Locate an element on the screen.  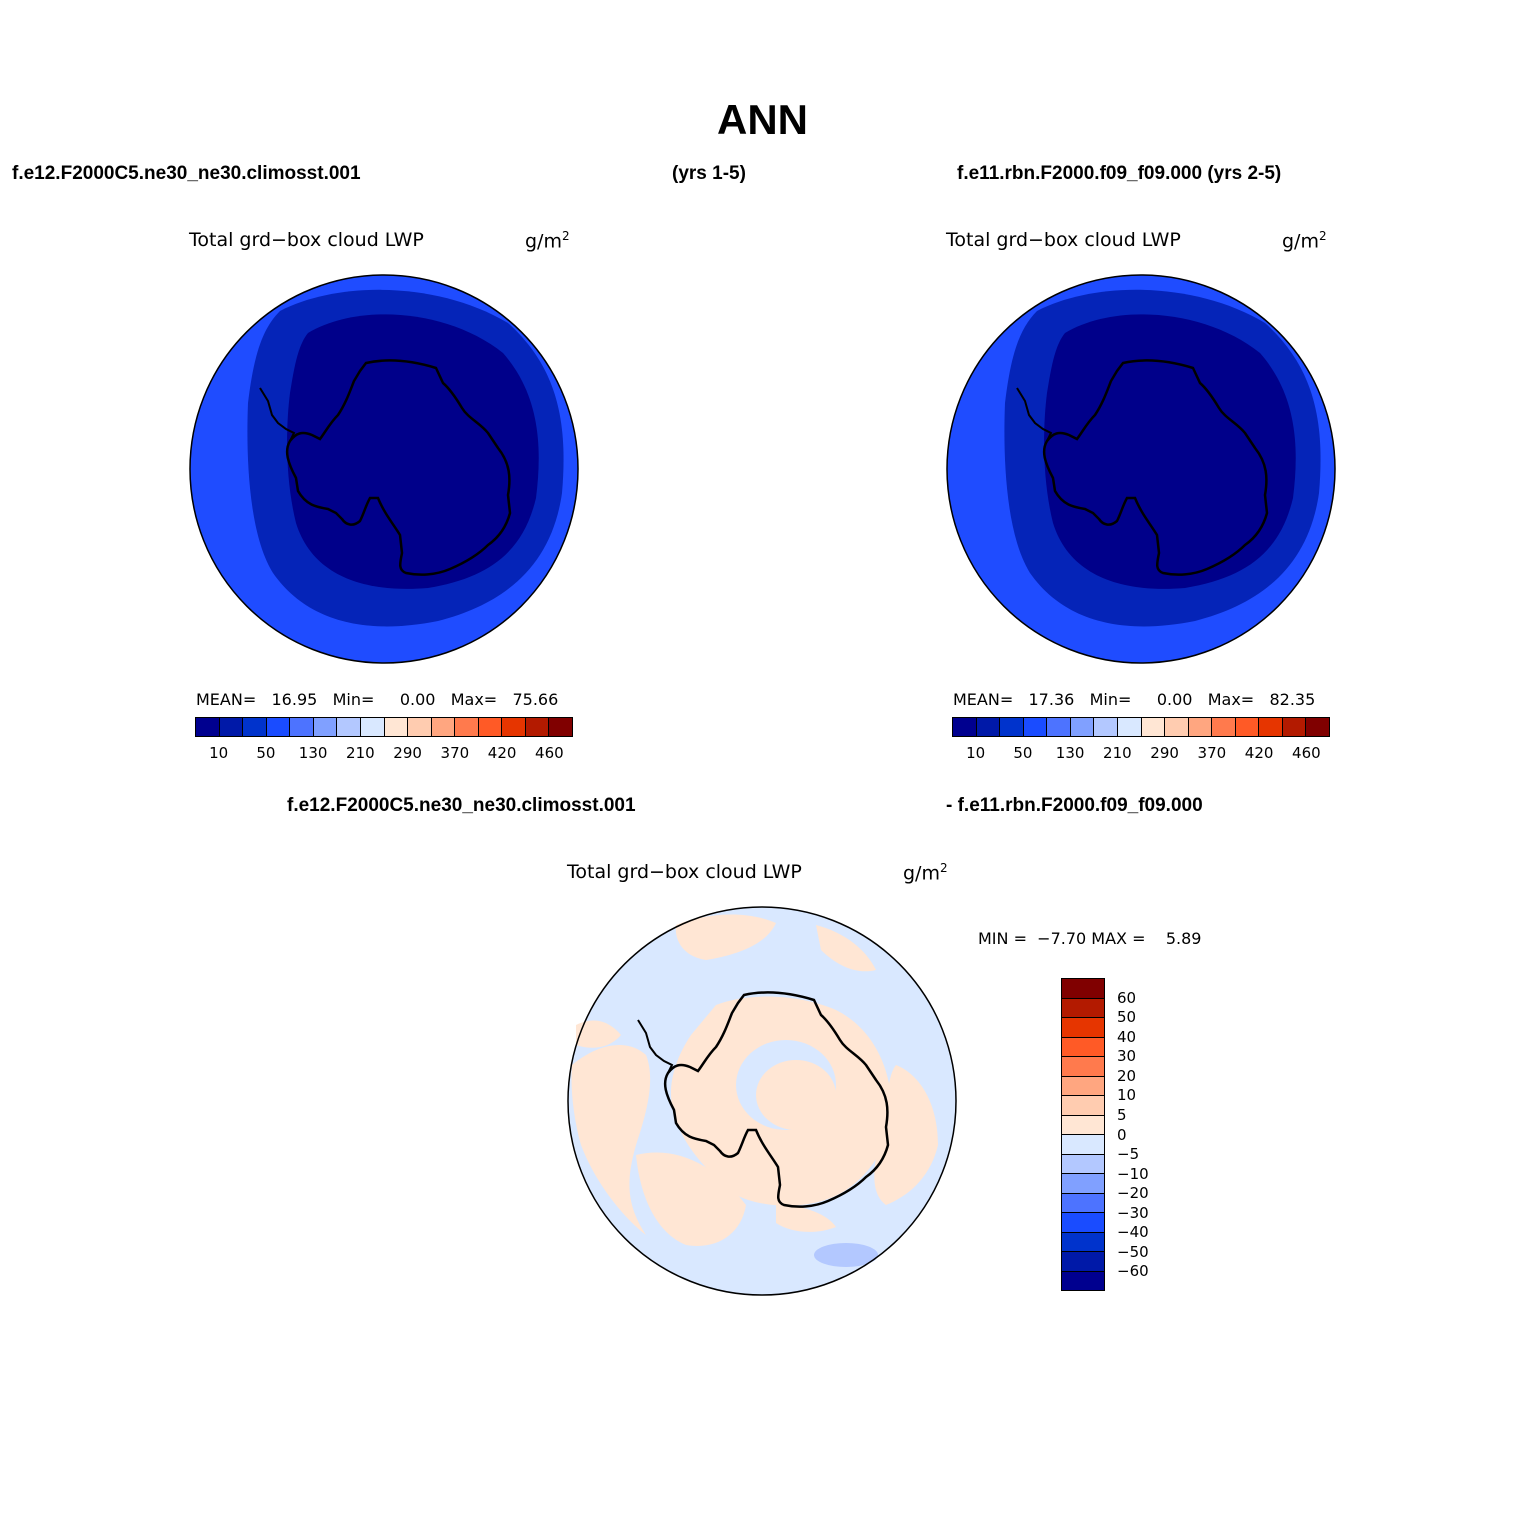
diff-colorbar-tick-label: 40 is located at coordinates (1127, 1036).